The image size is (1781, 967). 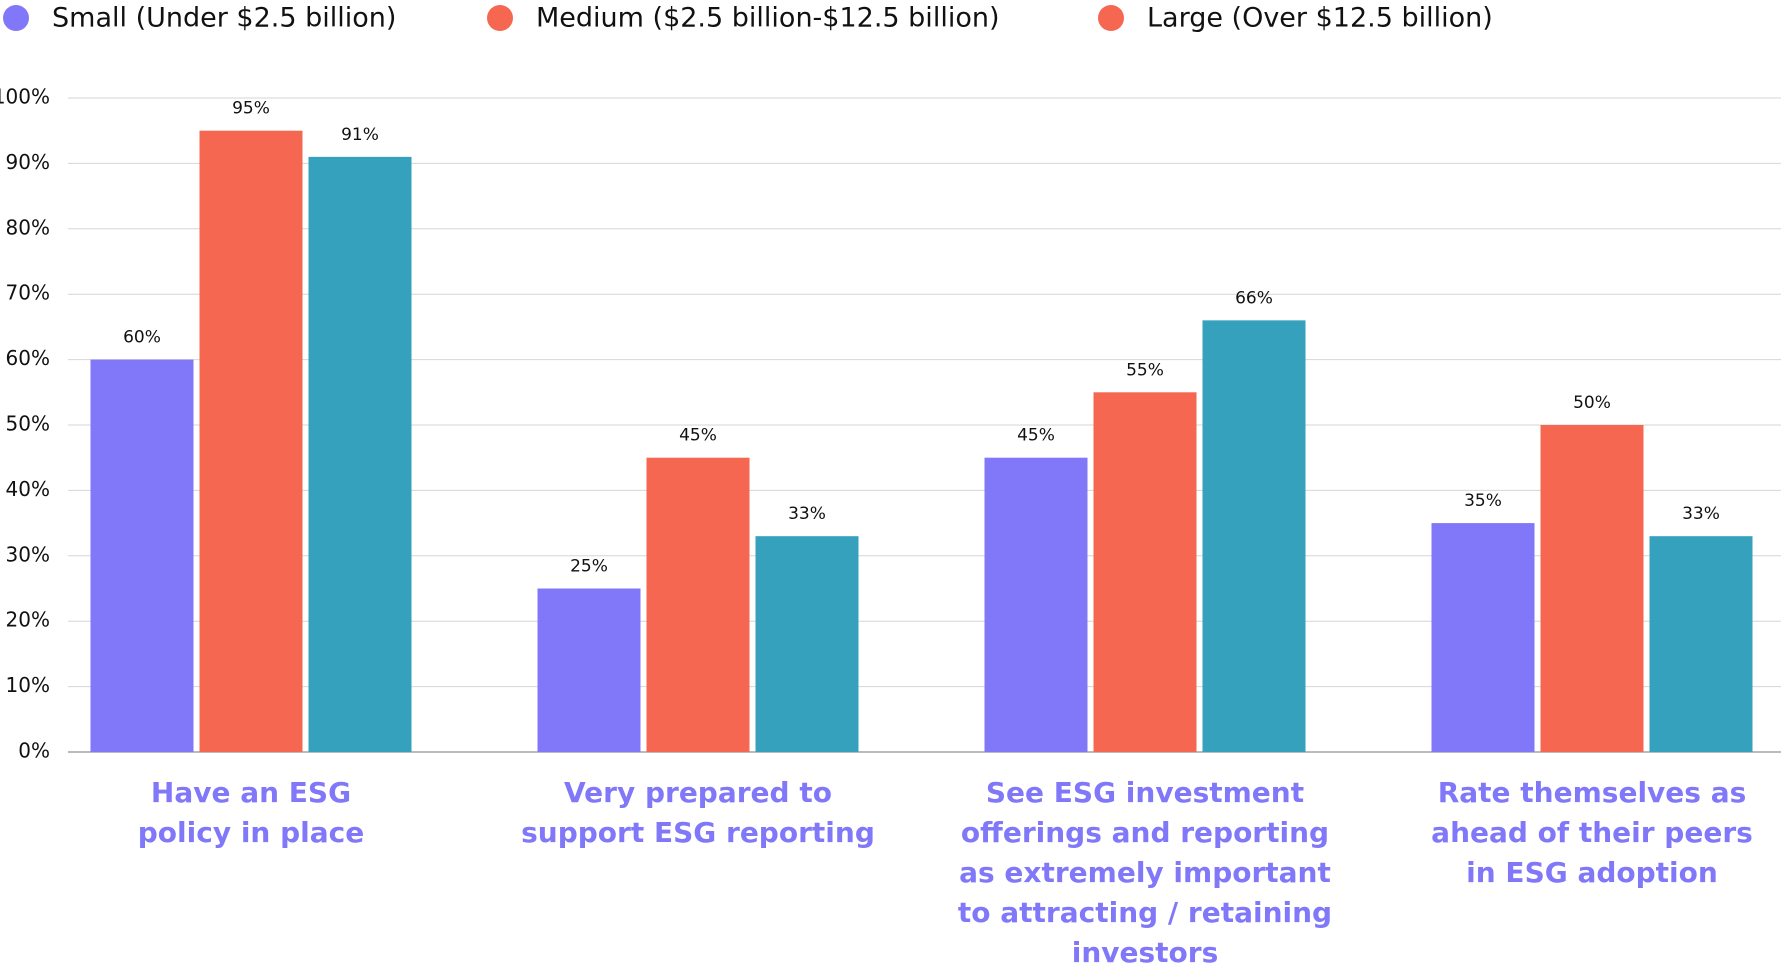 I want to click on y-tick-label: 60%, so click(x=28, y=358).